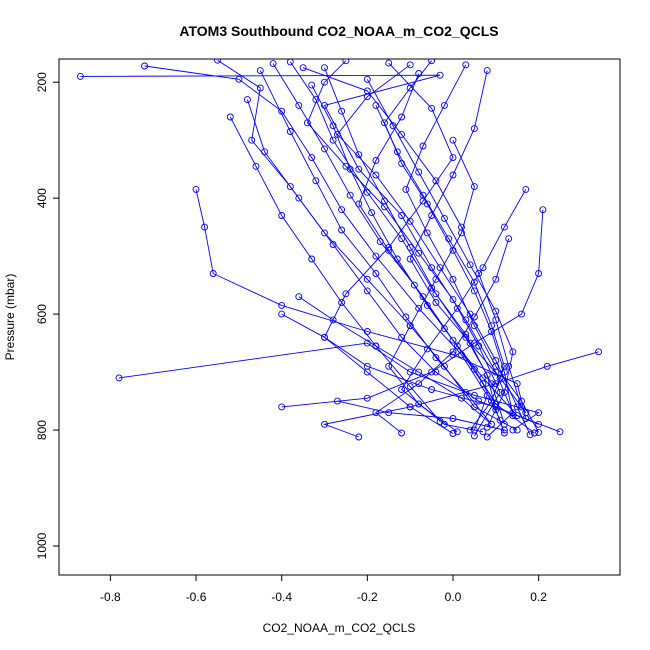 The height and width of the screenshot is (650, 650). What do you see at coordinates (323, 589) in the screenshot?
I see `x-axis: -0.8 -0.6 -0.4 -0.2 0.0 0.2` at bounding box center [323, 589].